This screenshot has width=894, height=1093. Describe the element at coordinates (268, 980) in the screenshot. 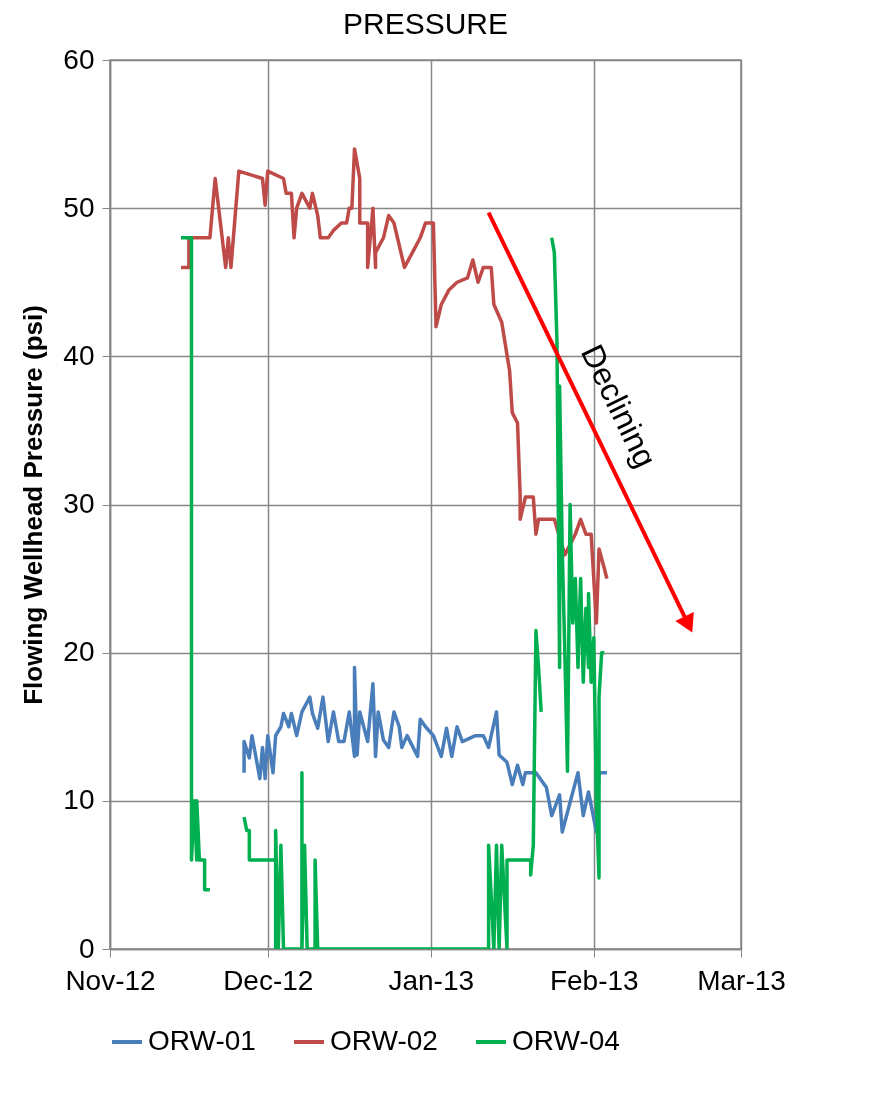

I see `x-tick-label: Dec-12` at that location.